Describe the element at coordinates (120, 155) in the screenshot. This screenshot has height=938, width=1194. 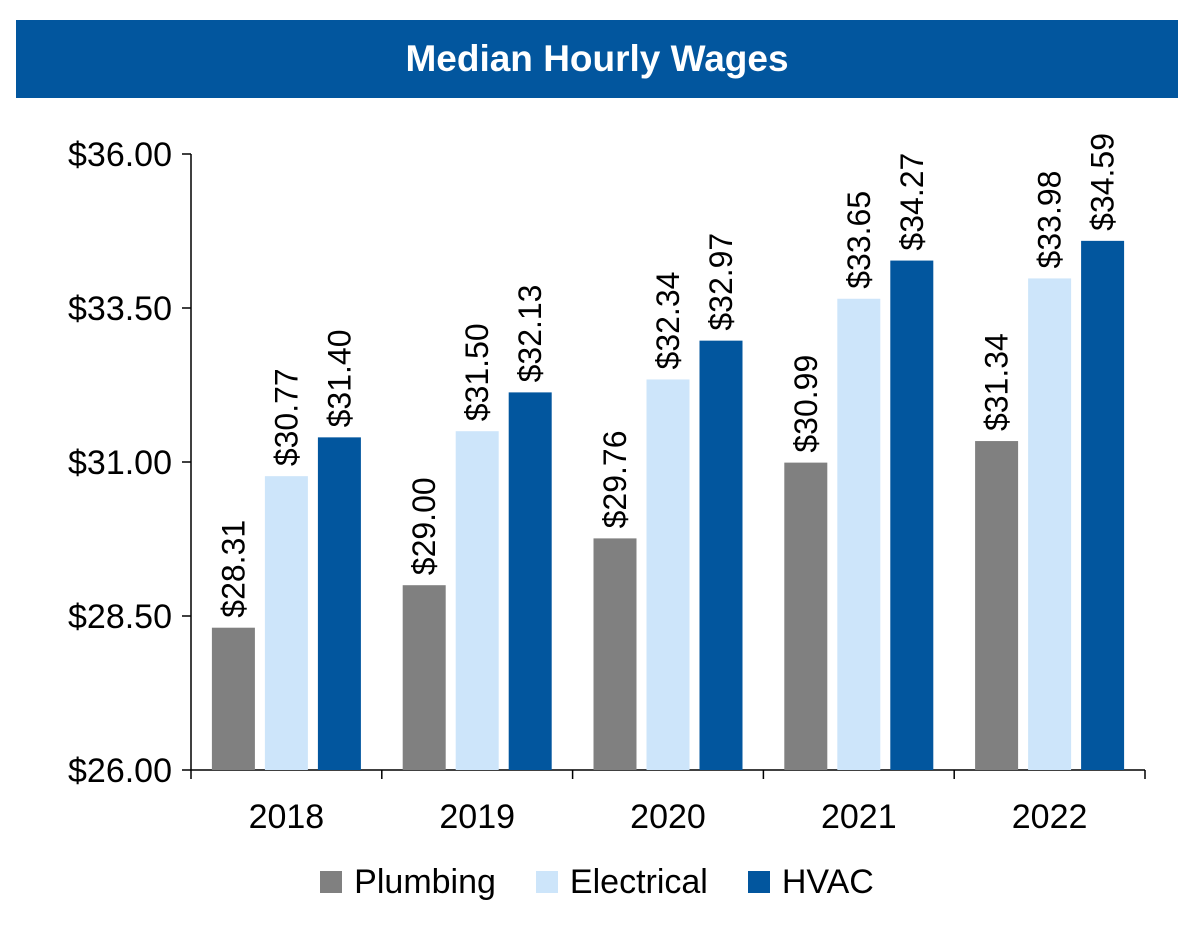
I see `y-tick-label: $36.00` at that location.